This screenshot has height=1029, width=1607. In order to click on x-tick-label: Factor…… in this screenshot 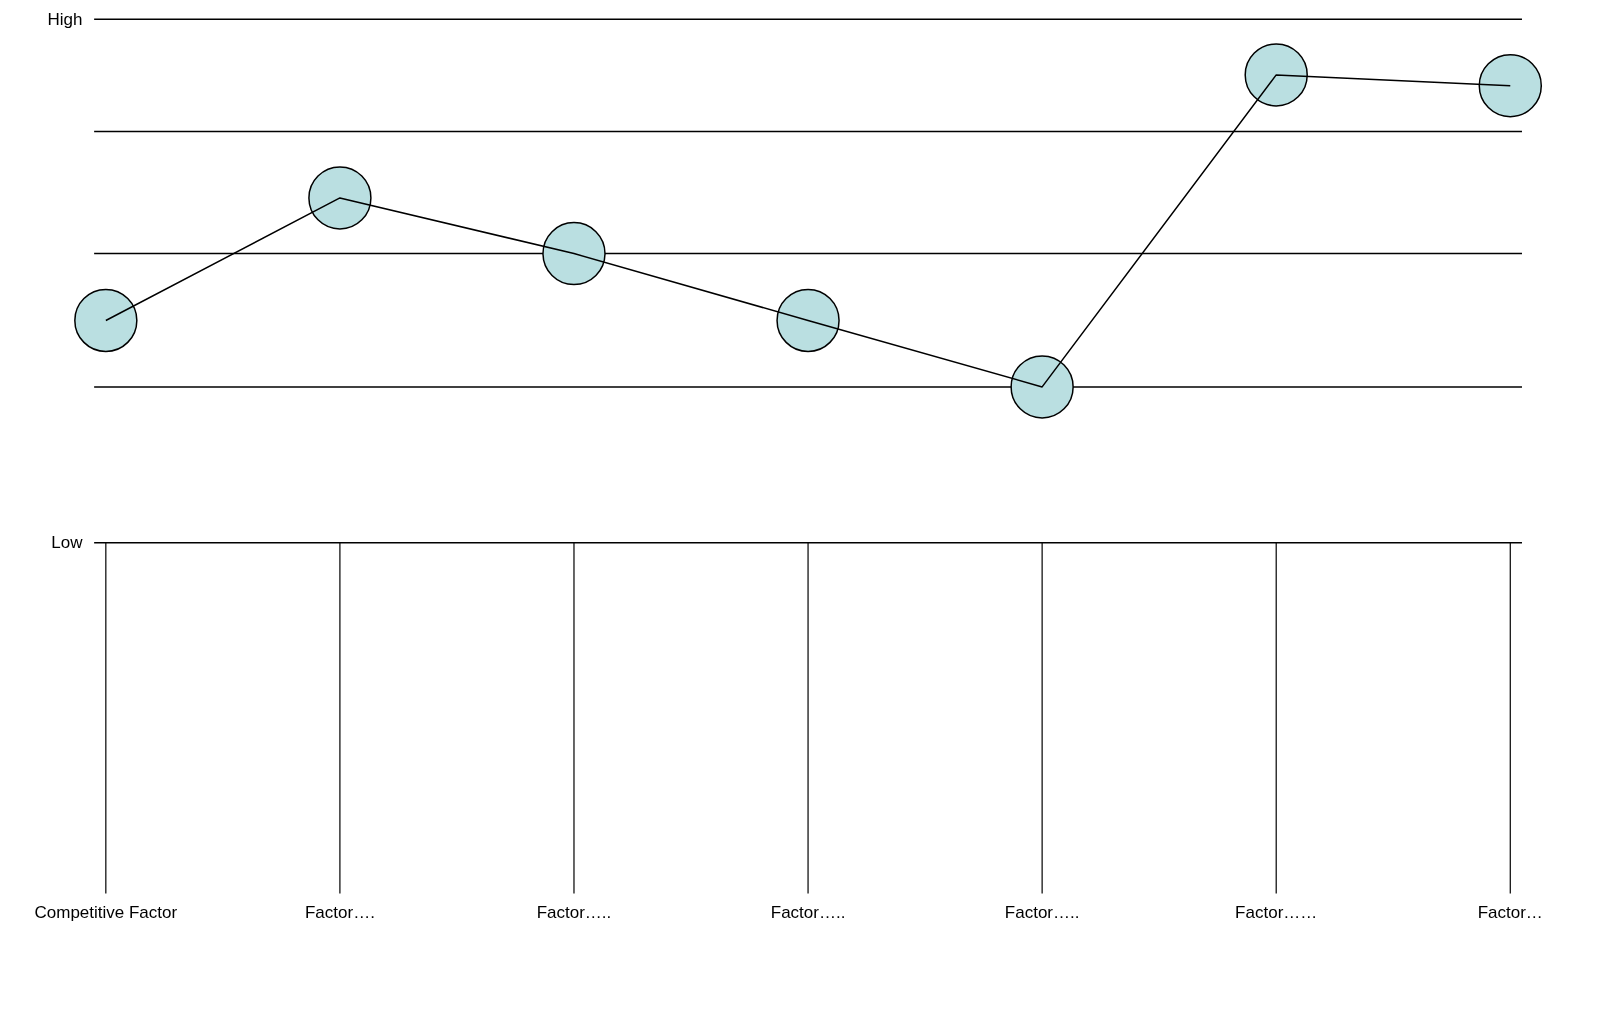, I will do `click(1276, 912)`.